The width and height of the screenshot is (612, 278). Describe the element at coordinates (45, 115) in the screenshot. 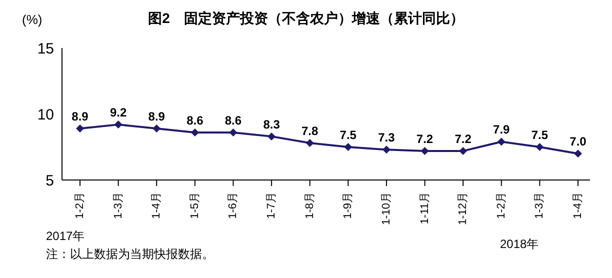

I see `y-tick-label: 10` at that location.